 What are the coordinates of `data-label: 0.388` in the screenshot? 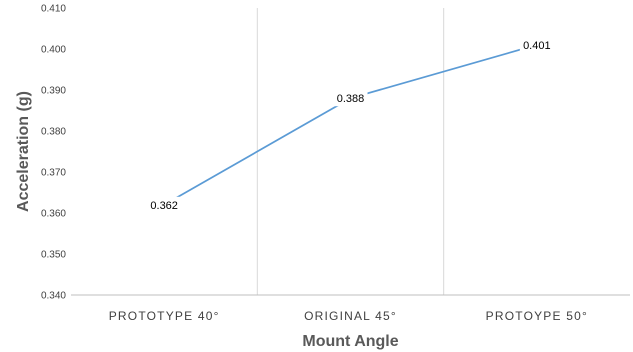 It's located at (351, 99).